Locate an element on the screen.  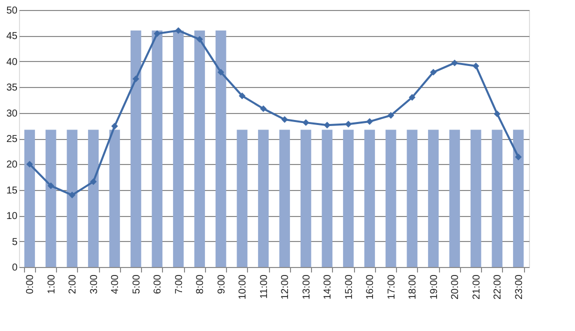
x-tick-label: 14:00 is located at coordinates (328, 287).